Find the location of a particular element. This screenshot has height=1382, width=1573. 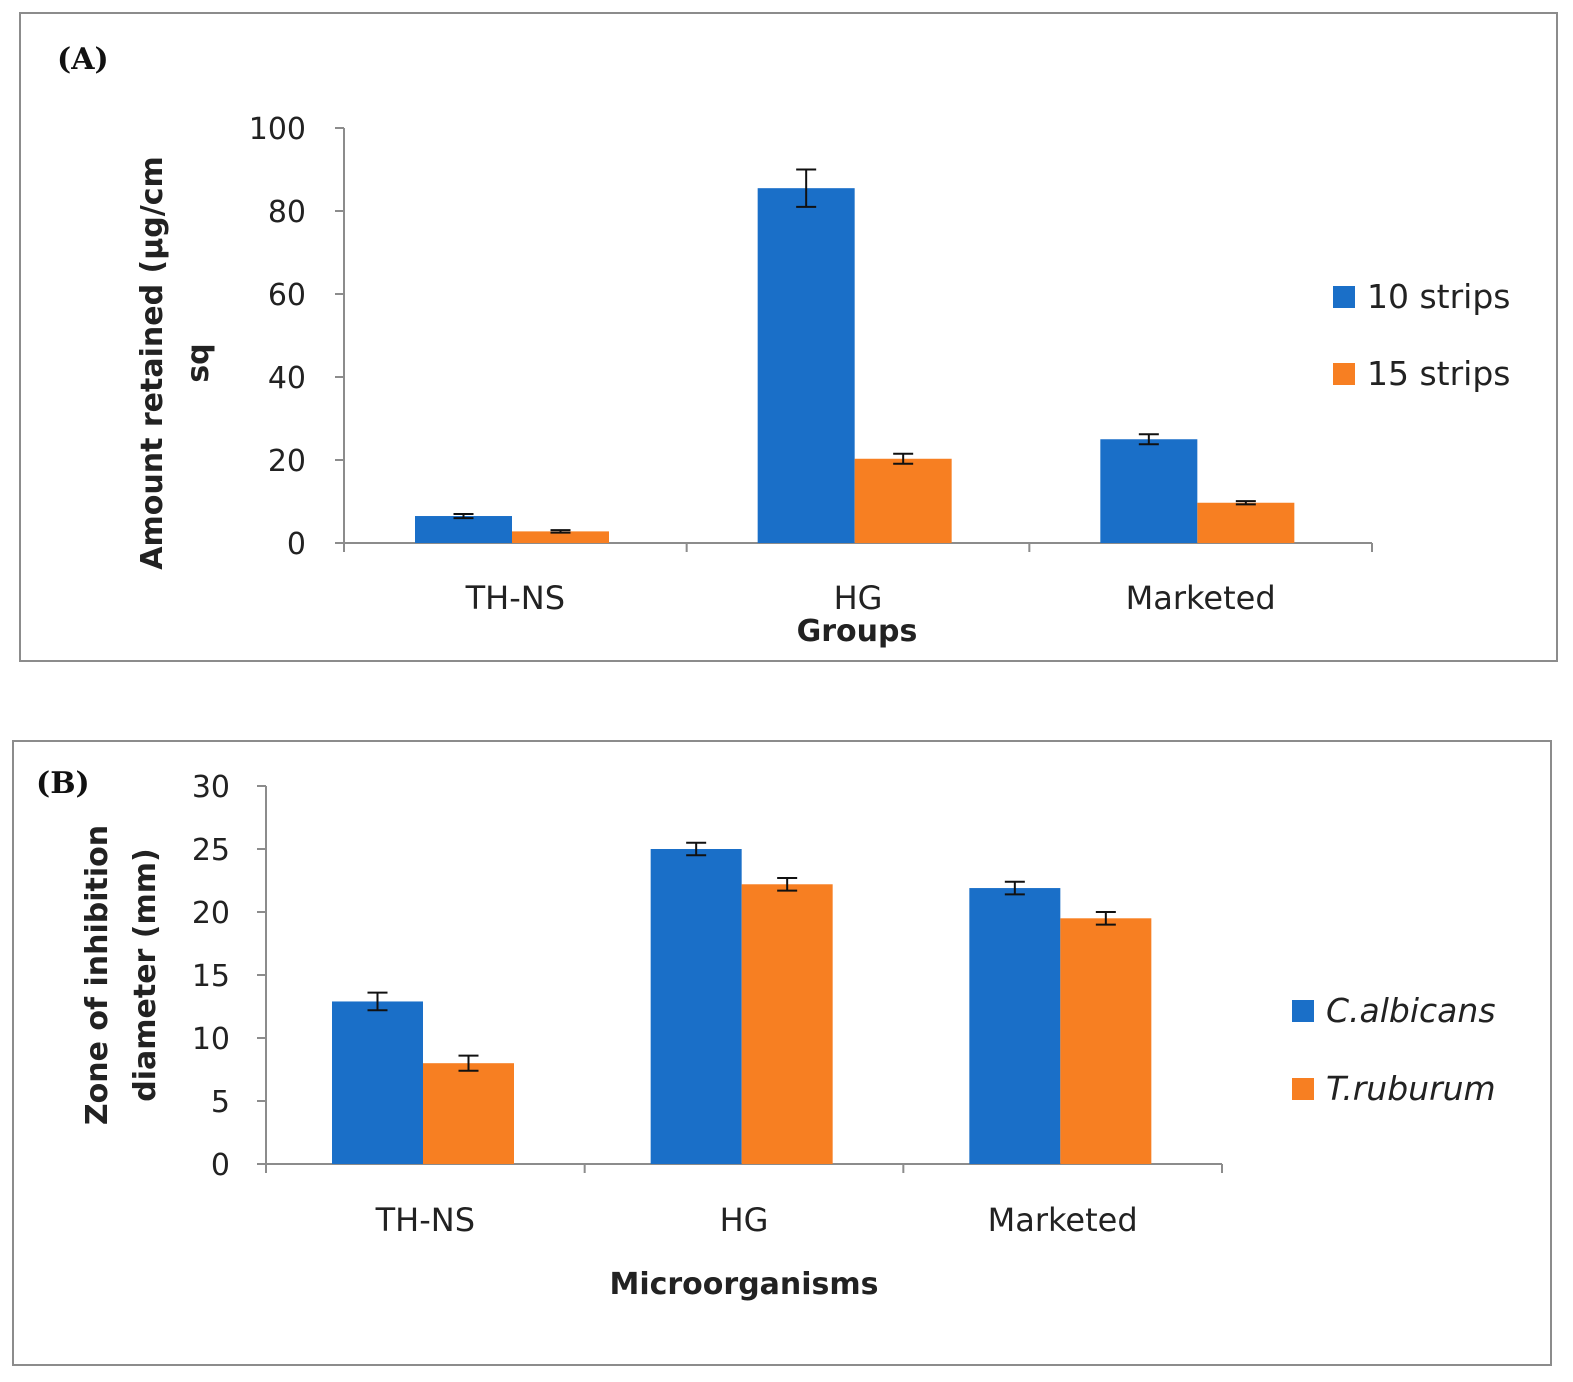

x-tick-label-a-1: HG is located at coordinates (858, 598).